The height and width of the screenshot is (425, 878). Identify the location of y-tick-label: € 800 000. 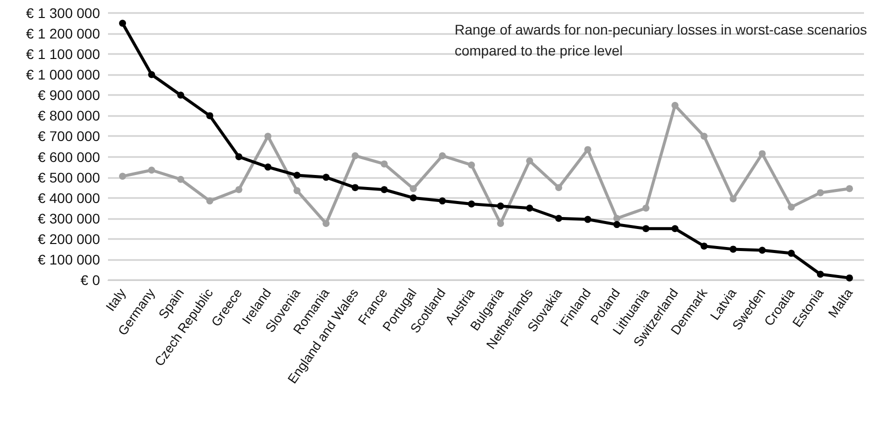
(69, 116).